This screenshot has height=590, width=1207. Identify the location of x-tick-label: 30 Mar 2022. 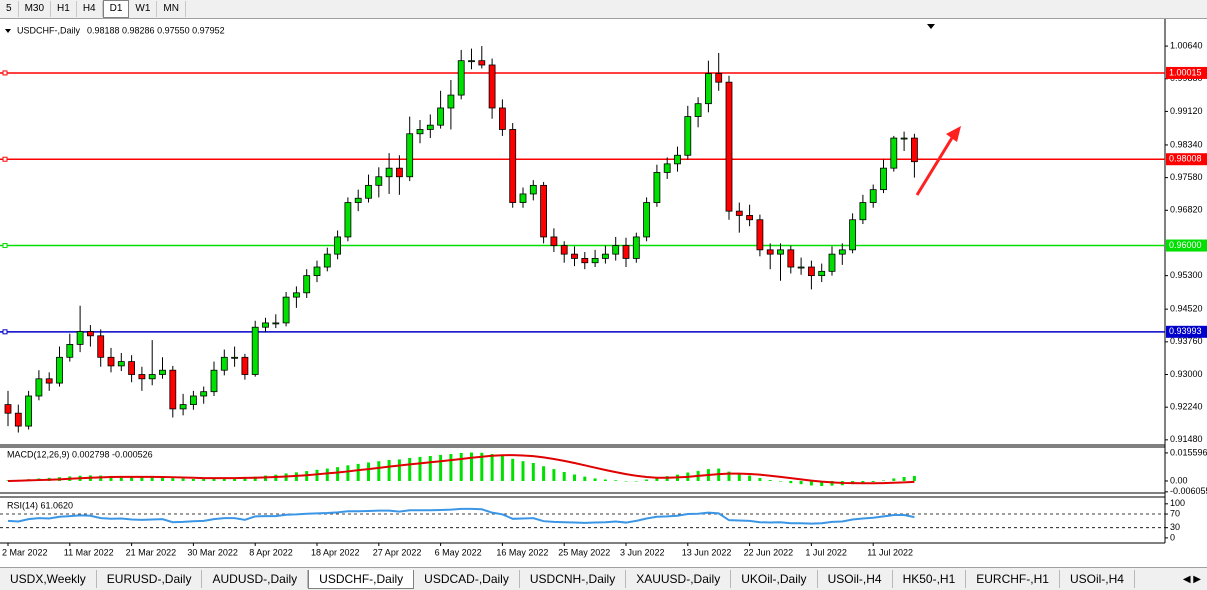
(212, 552).